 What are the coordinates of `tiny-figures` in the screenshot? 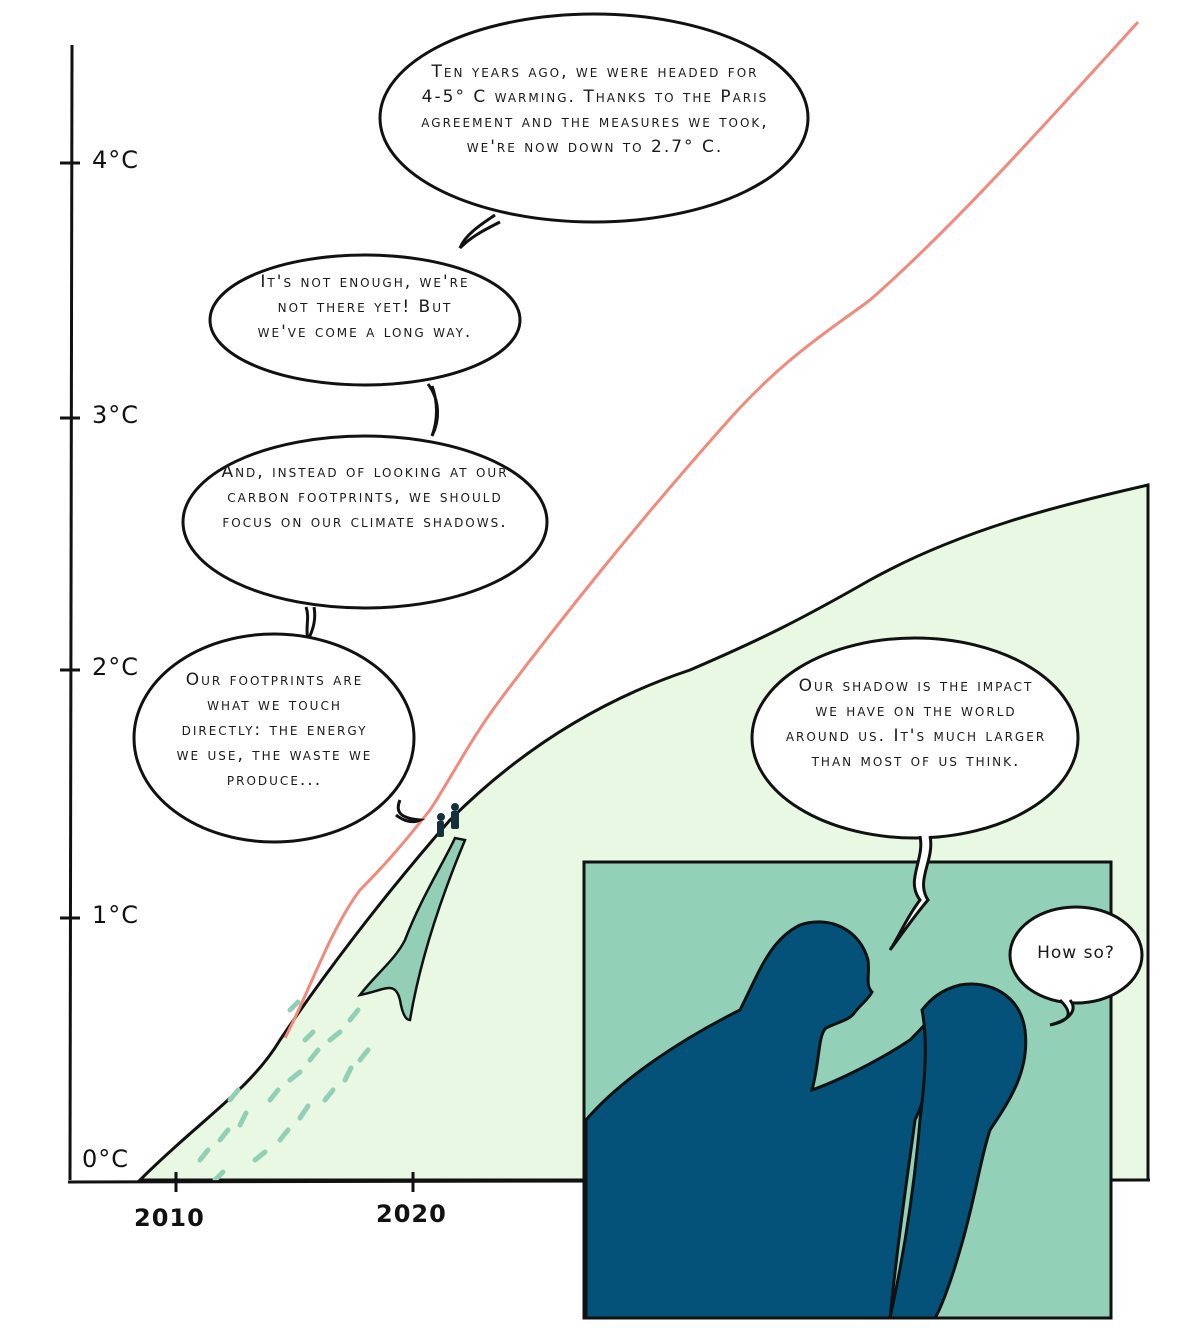 It's located at (448, 820).